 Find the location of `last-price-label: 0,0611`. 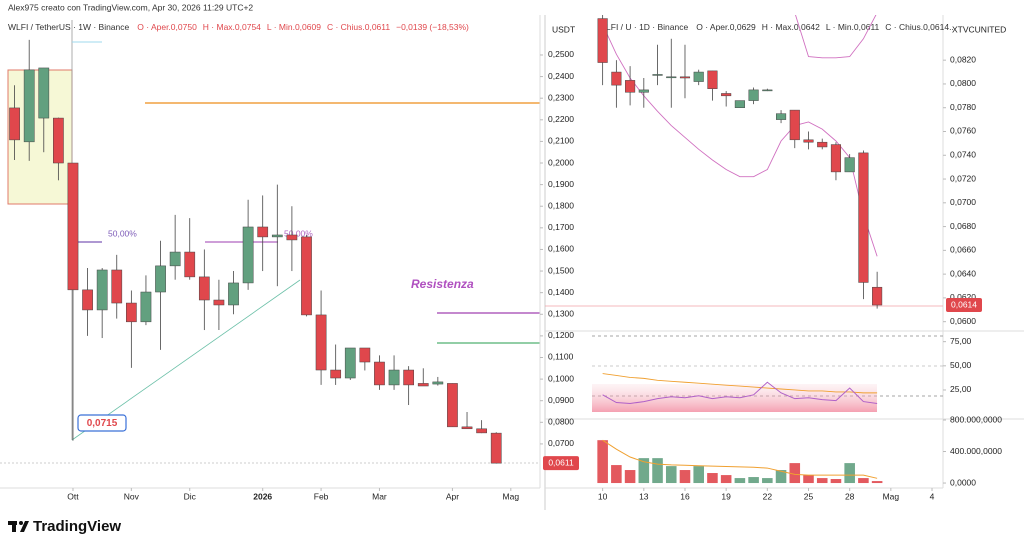

last-price-label: 0,0611 is located at coordinates (561, 462).